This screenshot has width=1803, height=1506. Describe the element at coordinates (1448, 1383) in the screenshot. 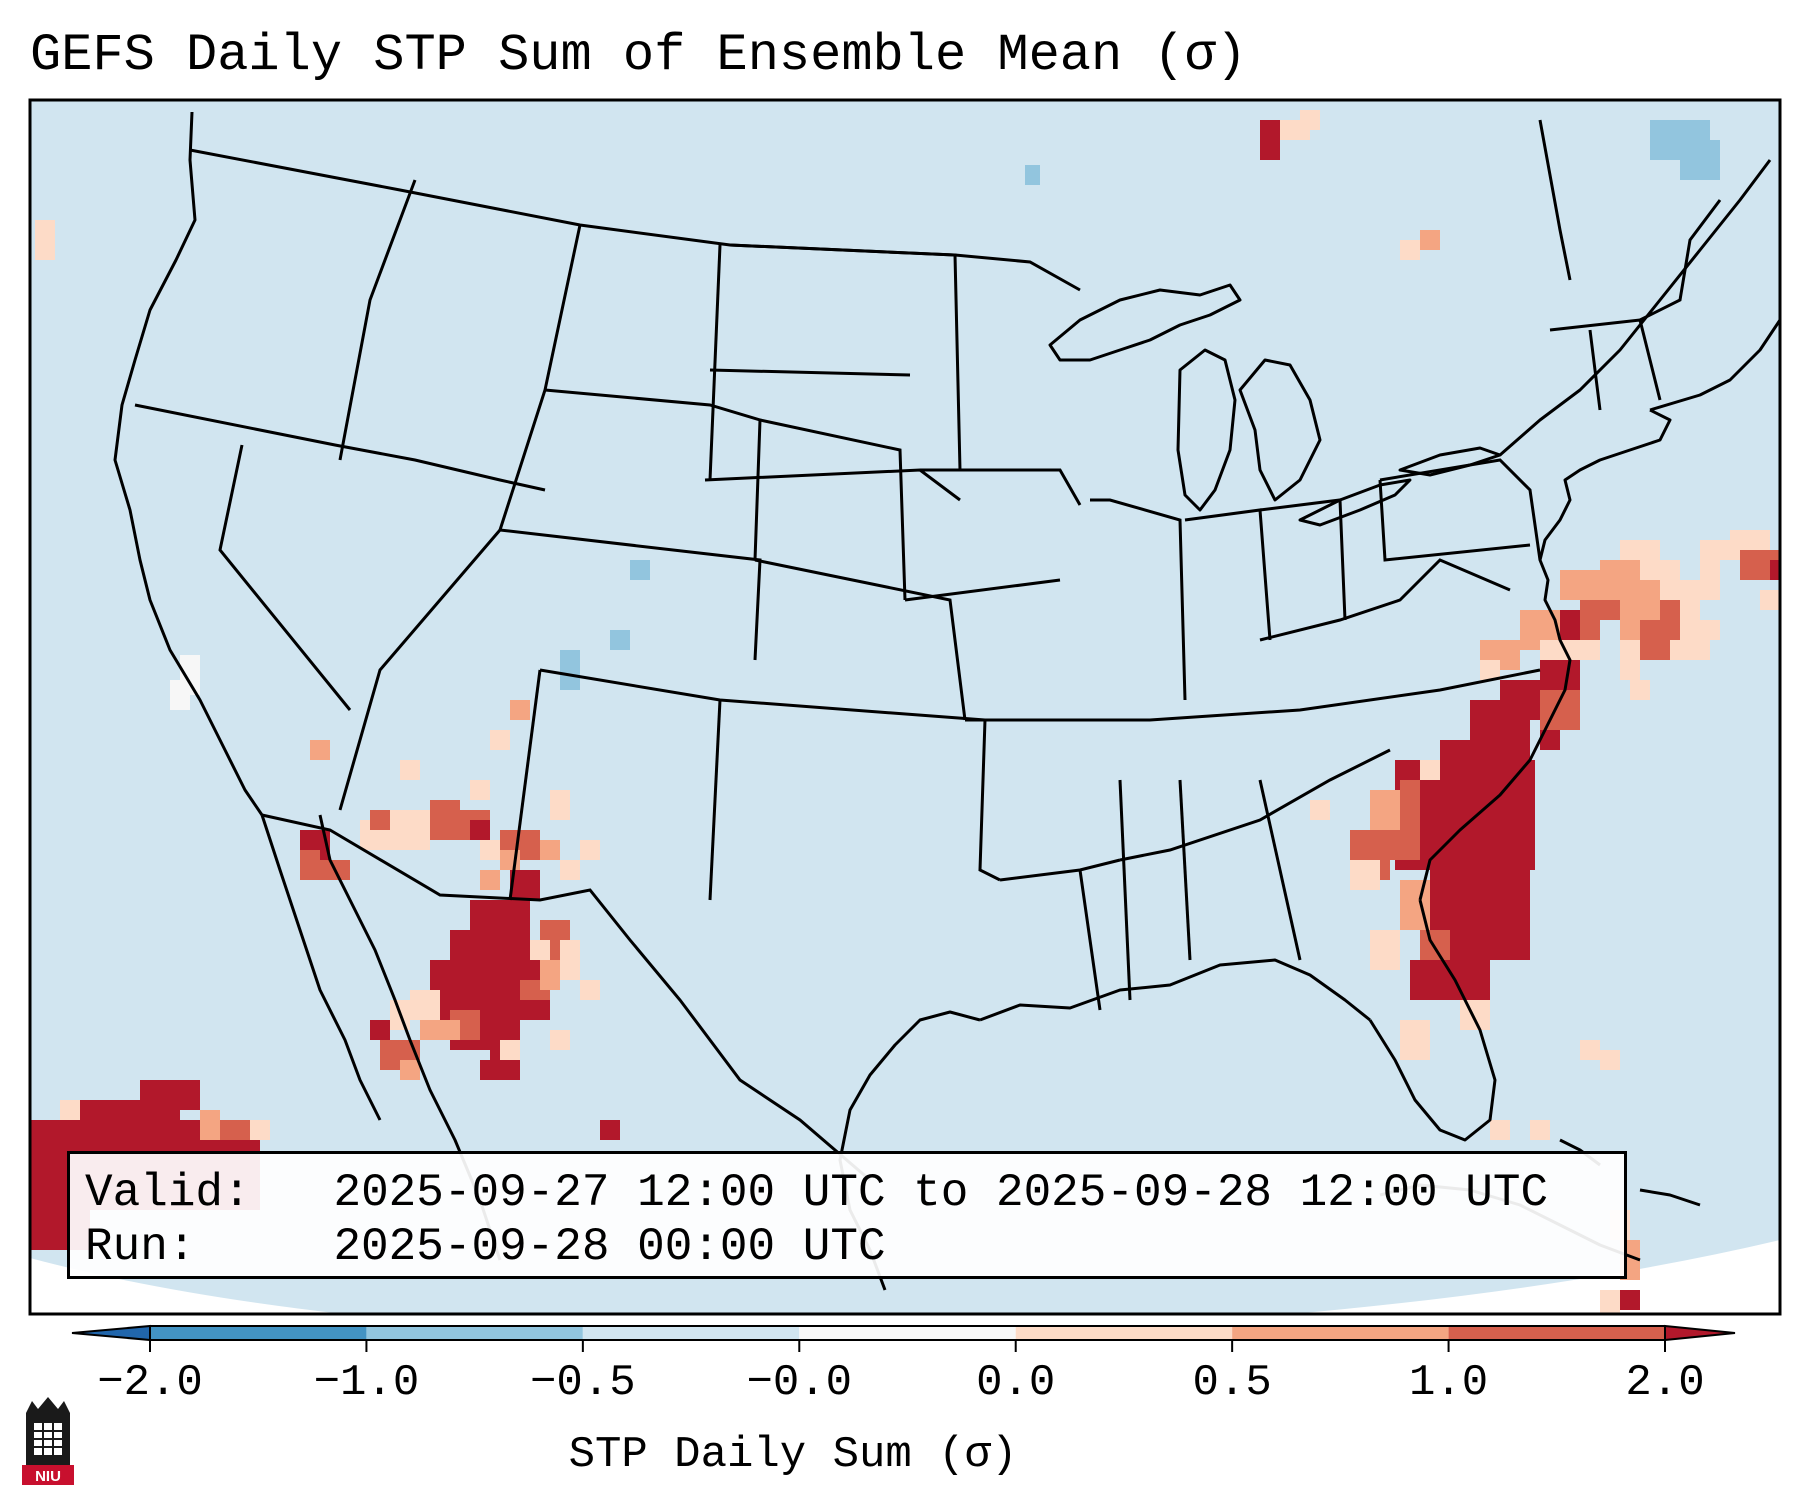

I see `colorbar-tick-label: 1.0` at that location.